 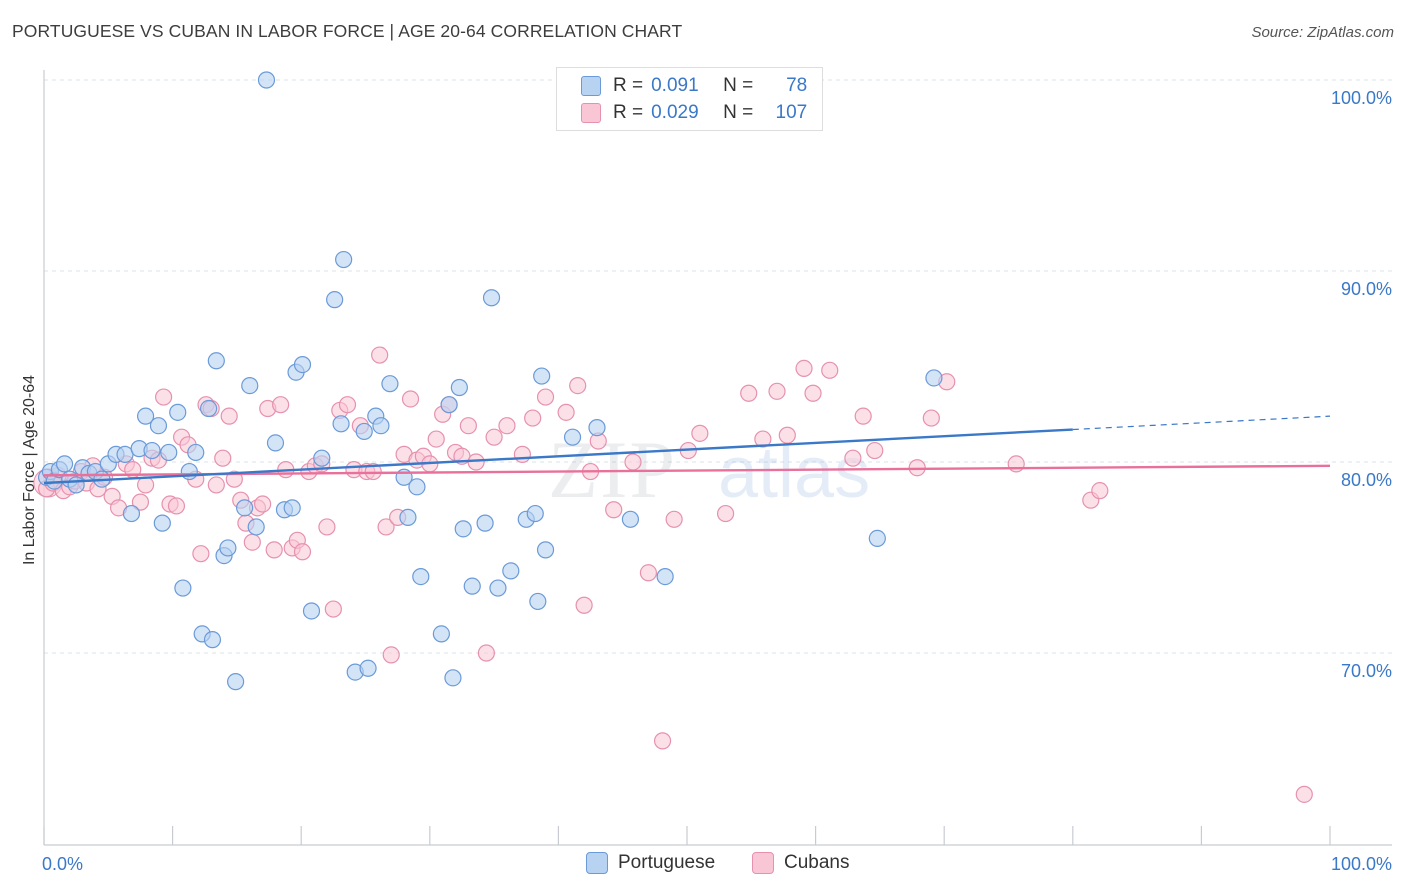 I want to click on trend-line-portuguese, so click(x=558, y=456).